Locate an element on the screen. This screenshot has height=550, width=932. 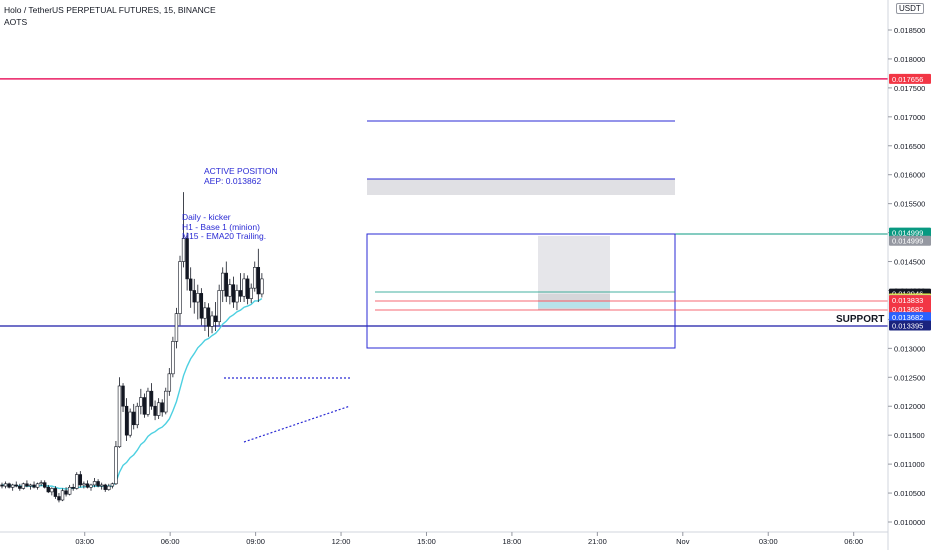
target-zone is located at coordinates (521, 187).